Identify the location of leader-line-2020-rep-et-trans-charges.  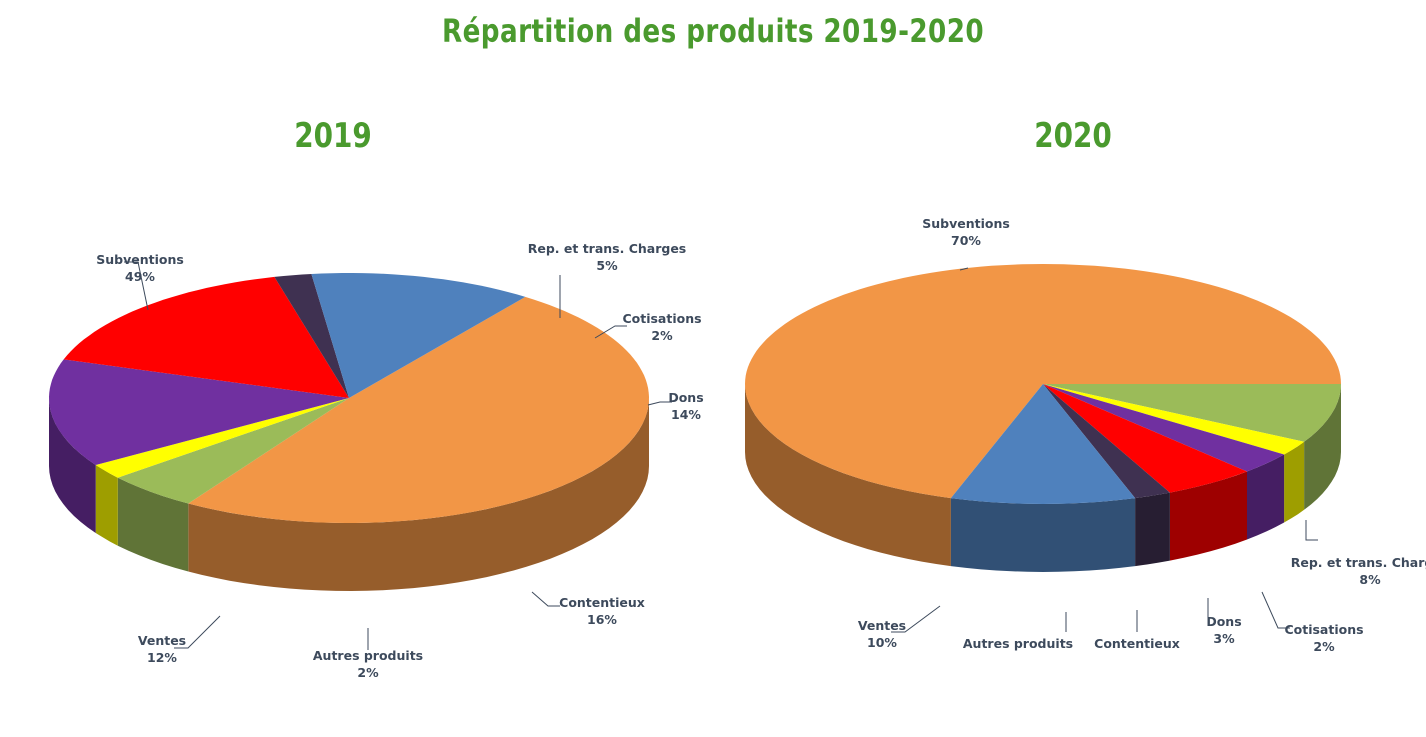
(1311, 530).